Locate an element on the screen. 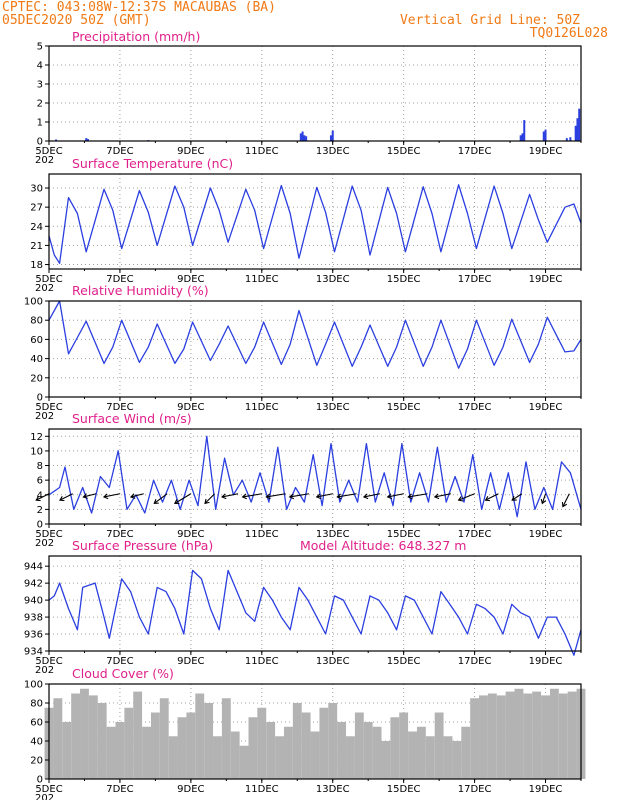 The height and width of the screenshot is (800, 618). model-altitude-label: Model Altitude: 648.327 m is located at coordinates (383, 545).